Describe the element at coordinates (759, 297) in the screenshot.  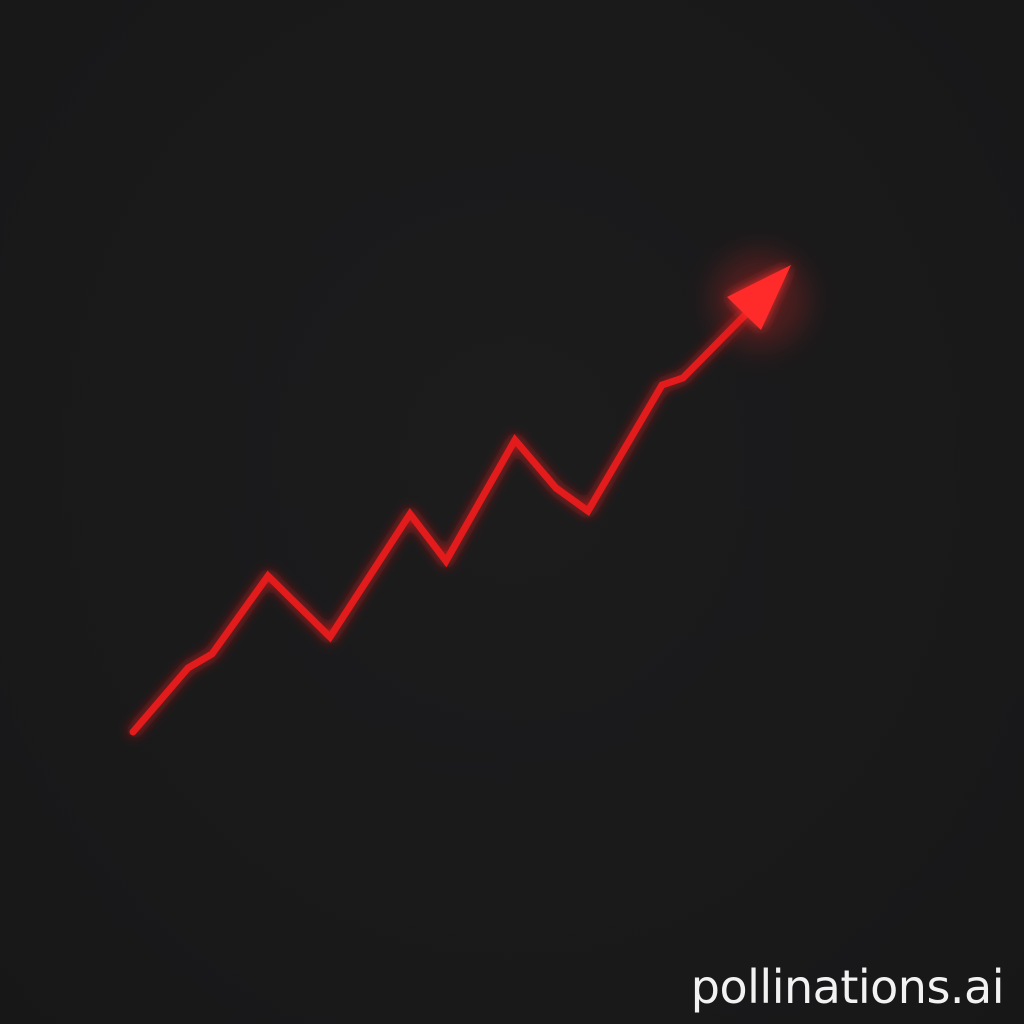
I see `arrow-head` at that location.